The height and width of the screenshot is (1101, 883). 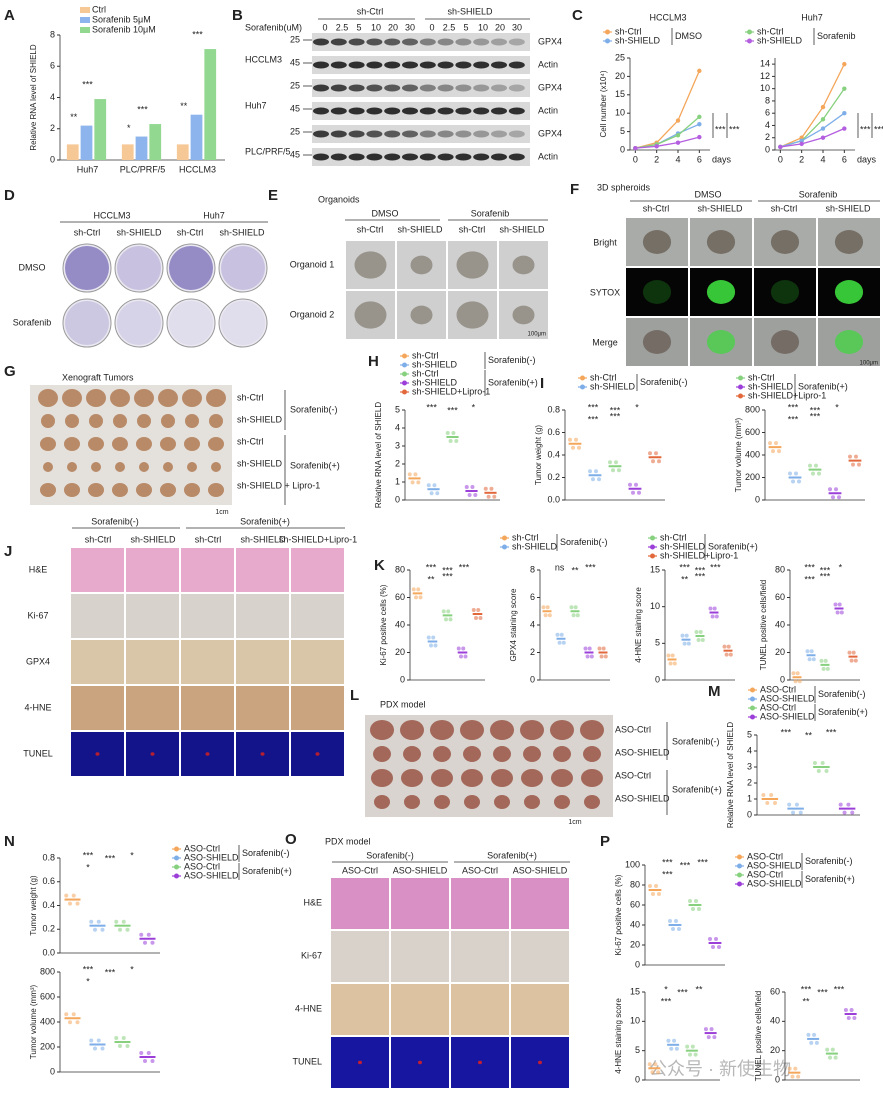 I want to click on y-axis-label: Tumor volume (mm³), so click(x=738, y=454).